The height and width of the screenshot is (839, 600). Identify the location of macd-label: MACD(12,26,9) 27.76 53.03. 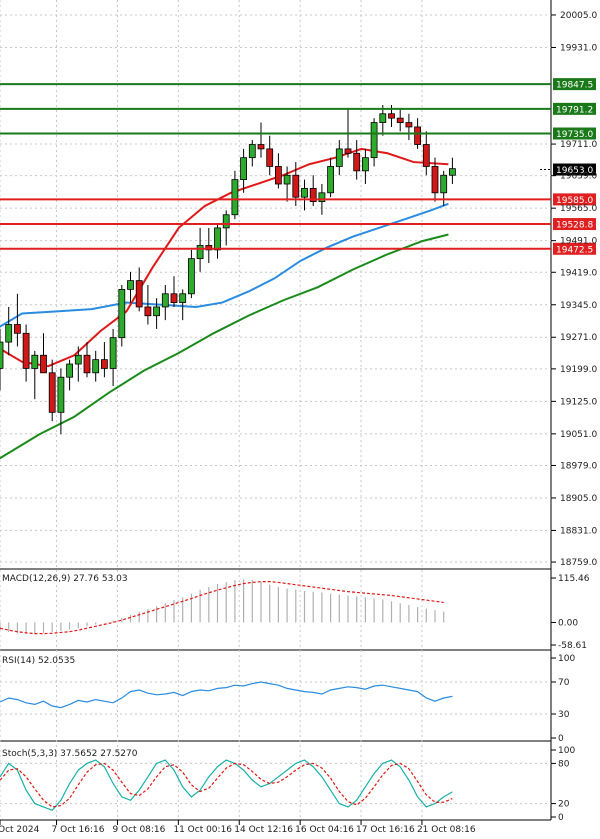
(65, 579).